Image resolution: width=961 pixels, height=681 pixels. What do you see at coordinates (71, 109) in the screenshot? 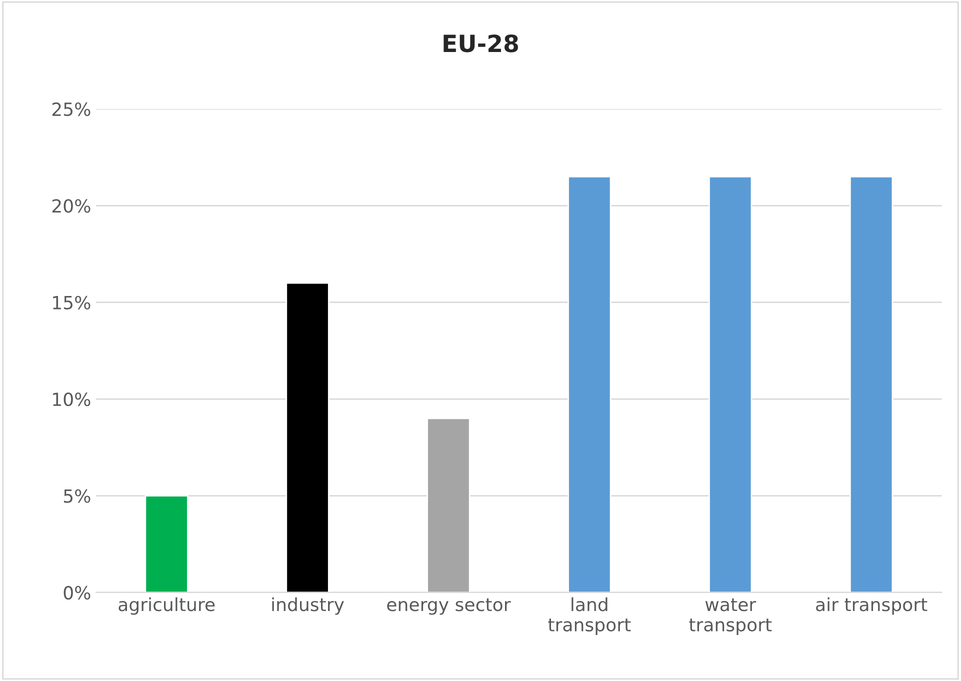
I see `y-tick-label: 25%` at bounding box center [71, 109].